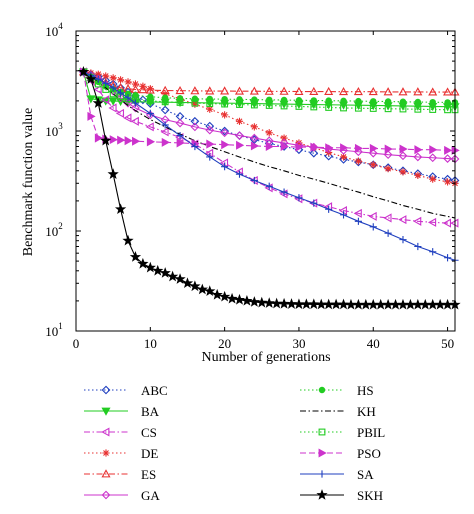 Image resolution: width=474 pixels, height=514 pixels. Describe the element at coordinates (122, 411) in the screenshot. I see `legend-item-ba: BA` at that location.